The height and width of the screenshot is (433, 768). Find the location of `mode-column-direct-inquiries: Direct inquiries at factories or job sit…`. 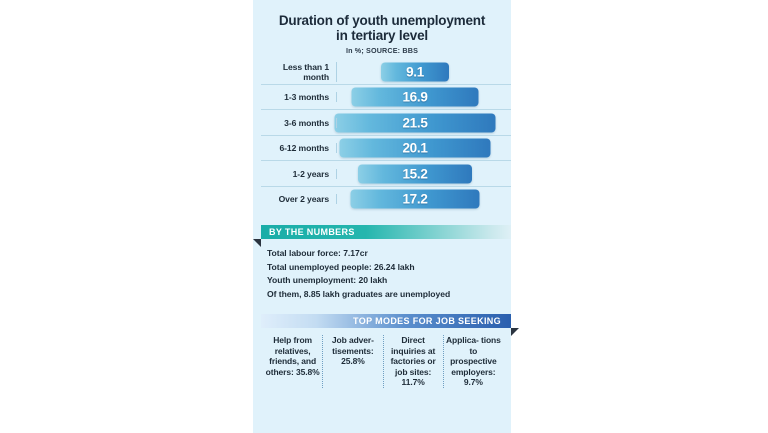

mode-column-direct-inquiries: Direct inquiries at factories or job sit… is located at coordinates (414, 361).